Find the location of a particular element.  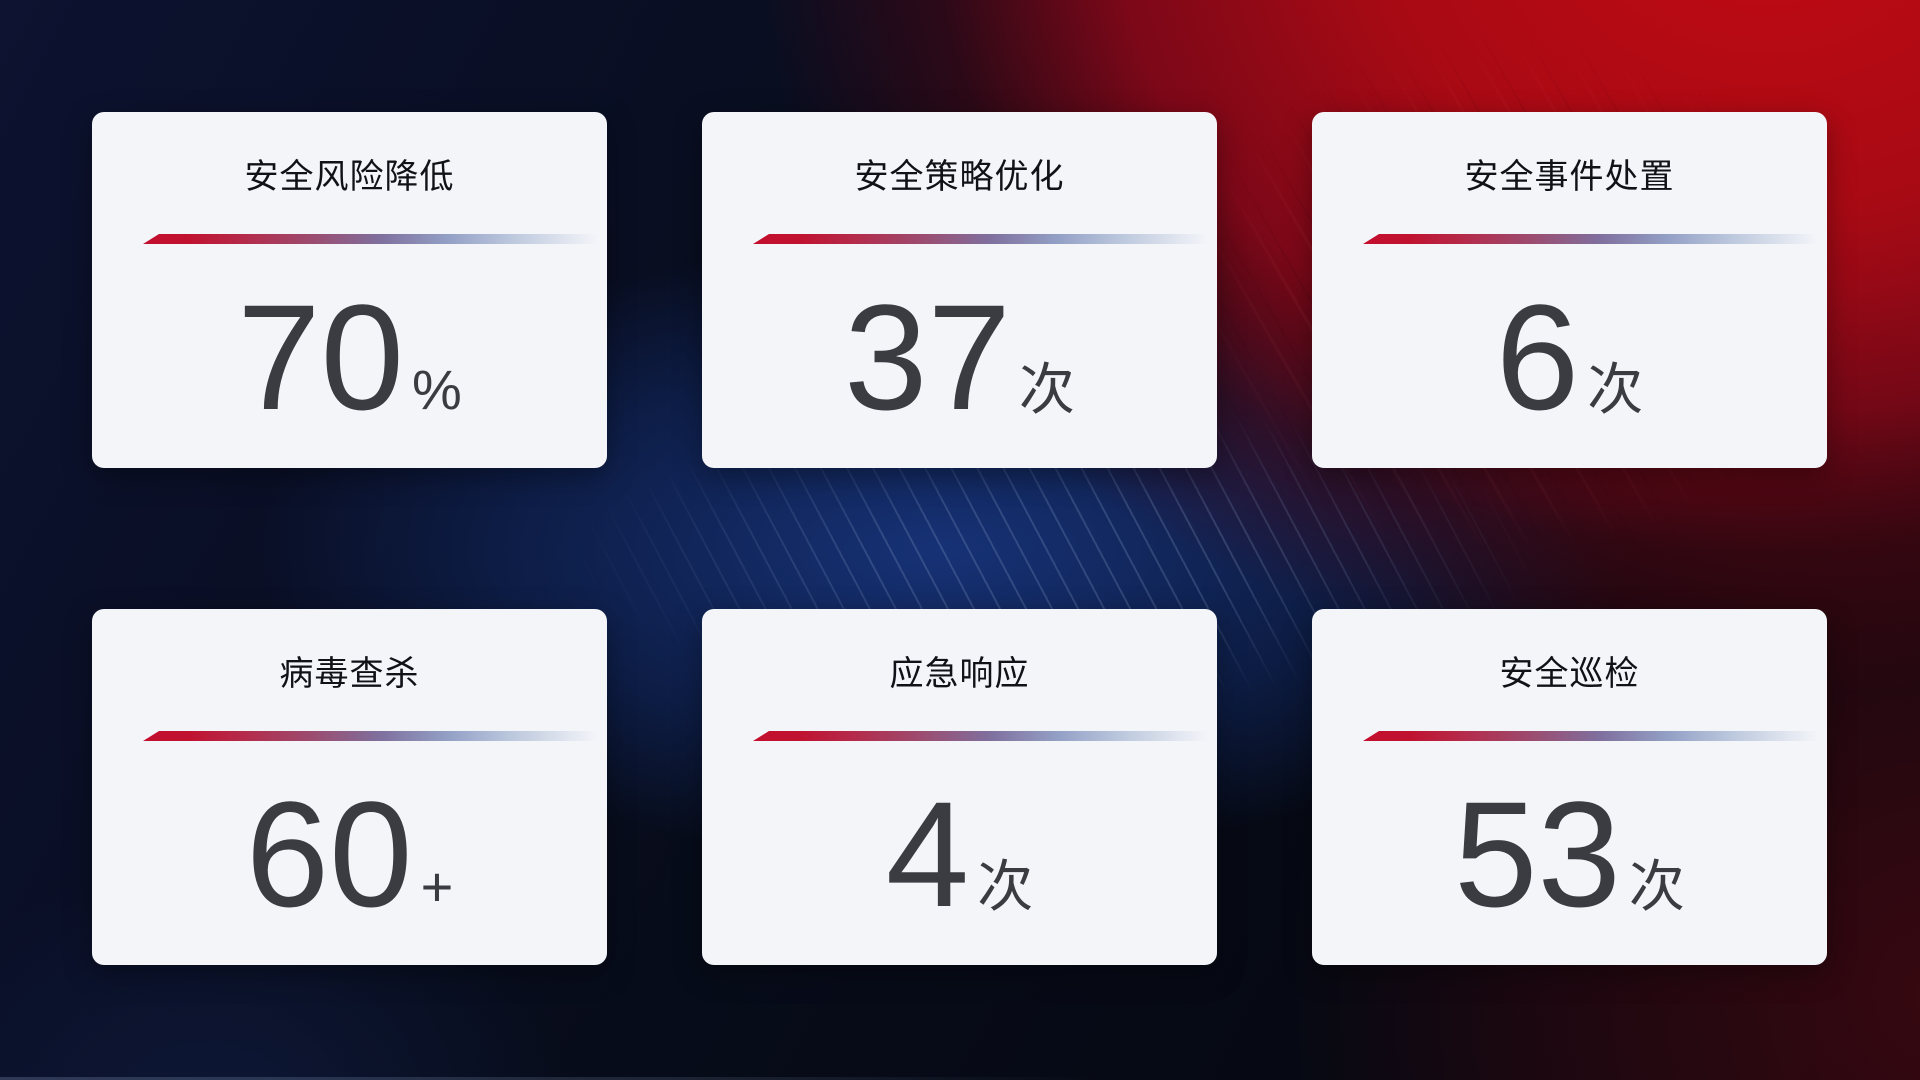

stat-value: 70 is located at coordinates (321, 357).